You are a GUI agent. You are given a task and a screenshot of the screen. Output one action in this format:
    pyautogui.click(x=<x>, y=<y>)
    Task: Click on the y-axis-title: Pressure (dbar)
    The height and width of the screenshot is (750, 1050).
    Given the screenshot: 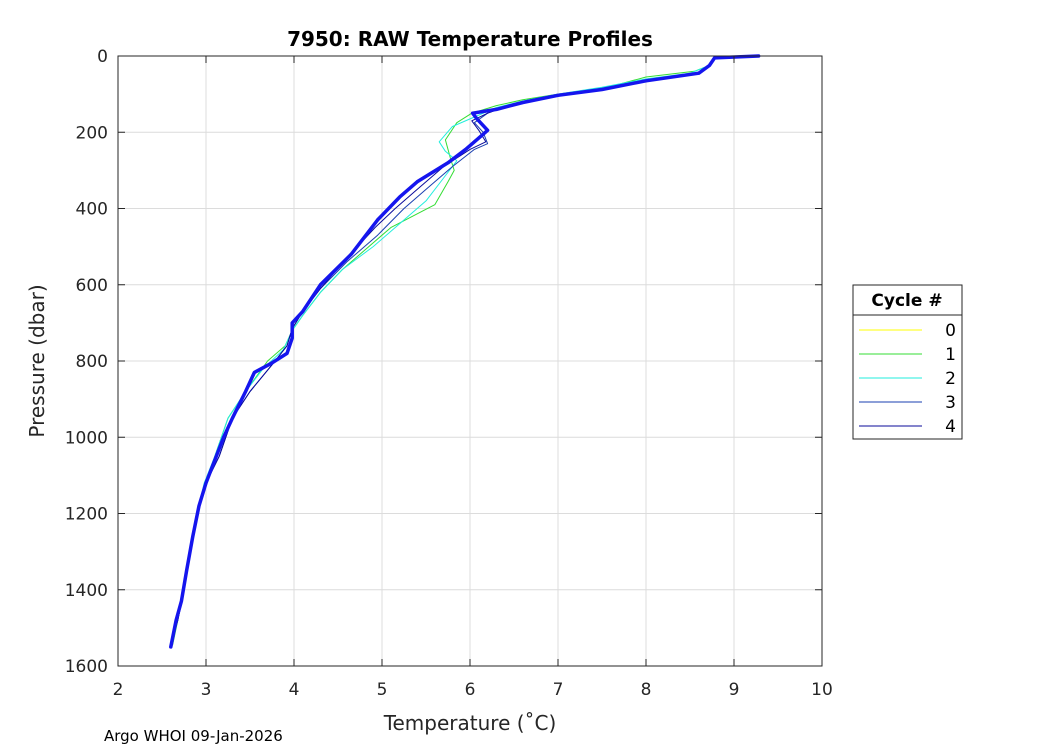 What is the action you would take?
    pyautogui.click(x=37, y=360)
    